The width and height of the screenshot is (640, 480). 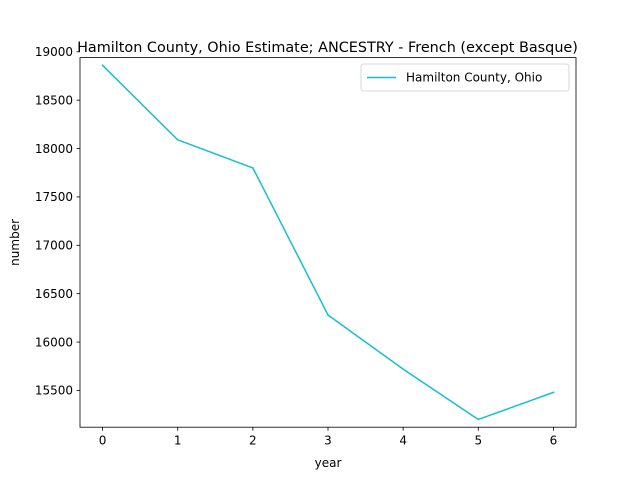 What do you see at coordinates (54, 294) in the screenshot?
I see `y-tick-label: 16500` at bounding box center [54, 294].